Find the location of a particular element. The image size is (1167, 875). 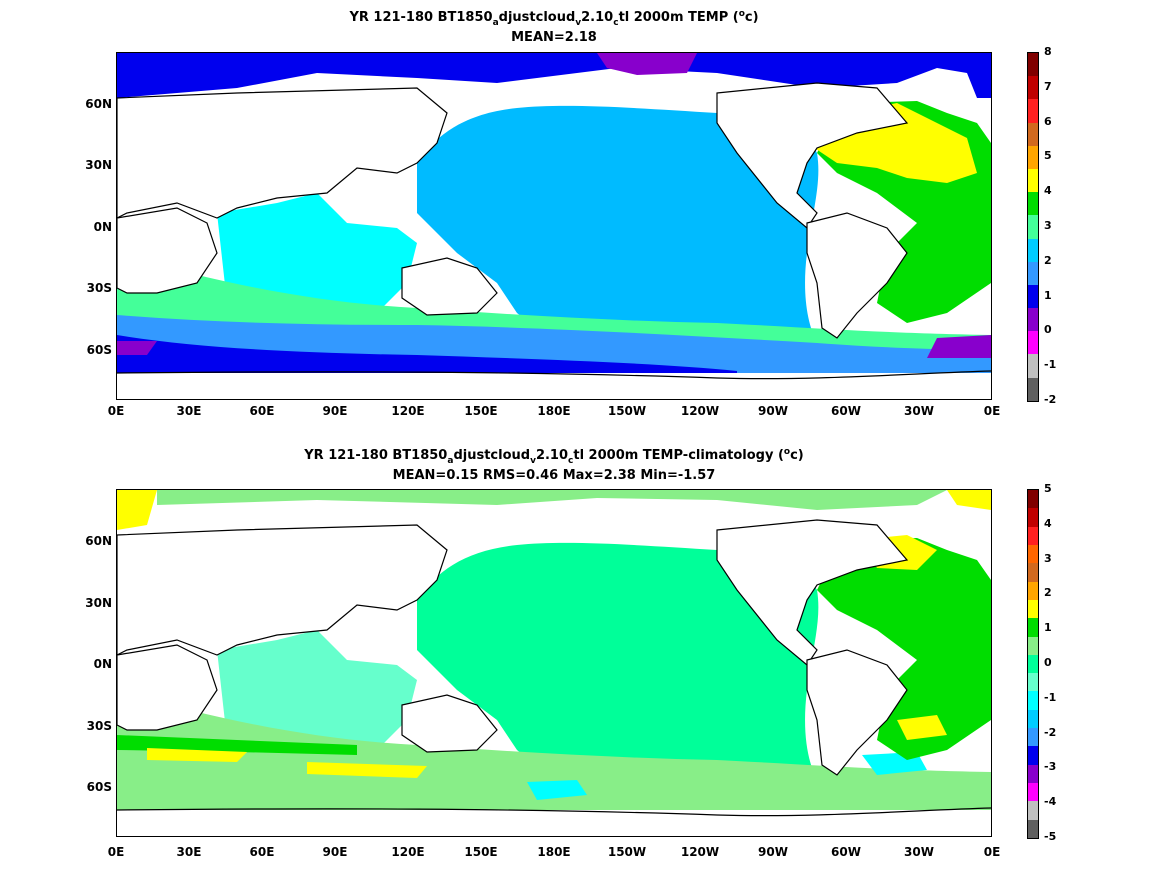

panel2-lon-90w: 90W is located at coordinates (773, 852).